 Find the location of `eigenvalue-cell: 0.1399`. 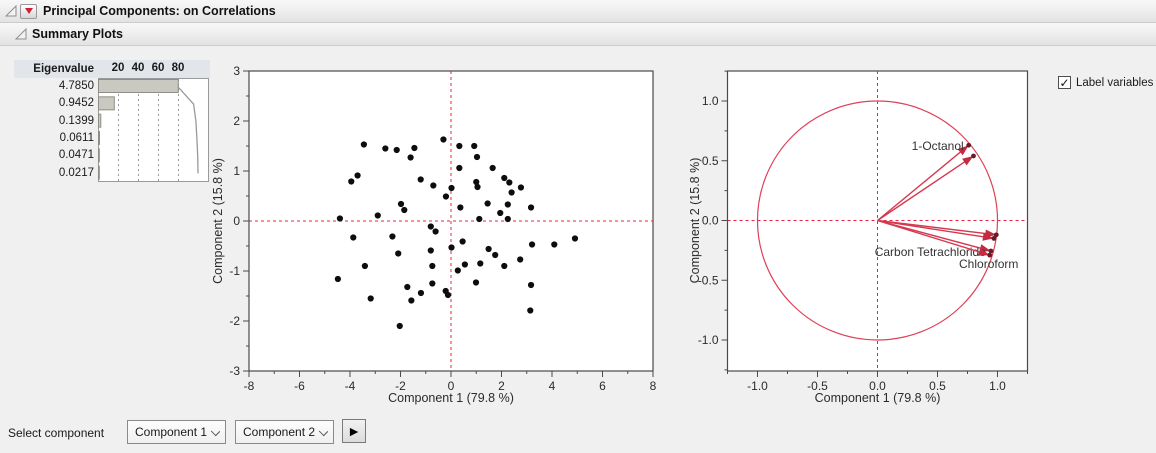

eigenvalue-cell: 0.1399 is located at coordinates (76, 120).